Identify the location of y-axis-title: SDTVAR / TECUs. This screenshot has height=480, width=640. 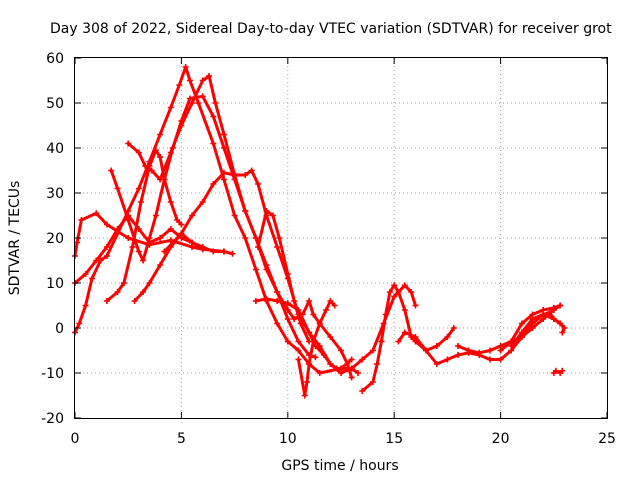
(15, 238).